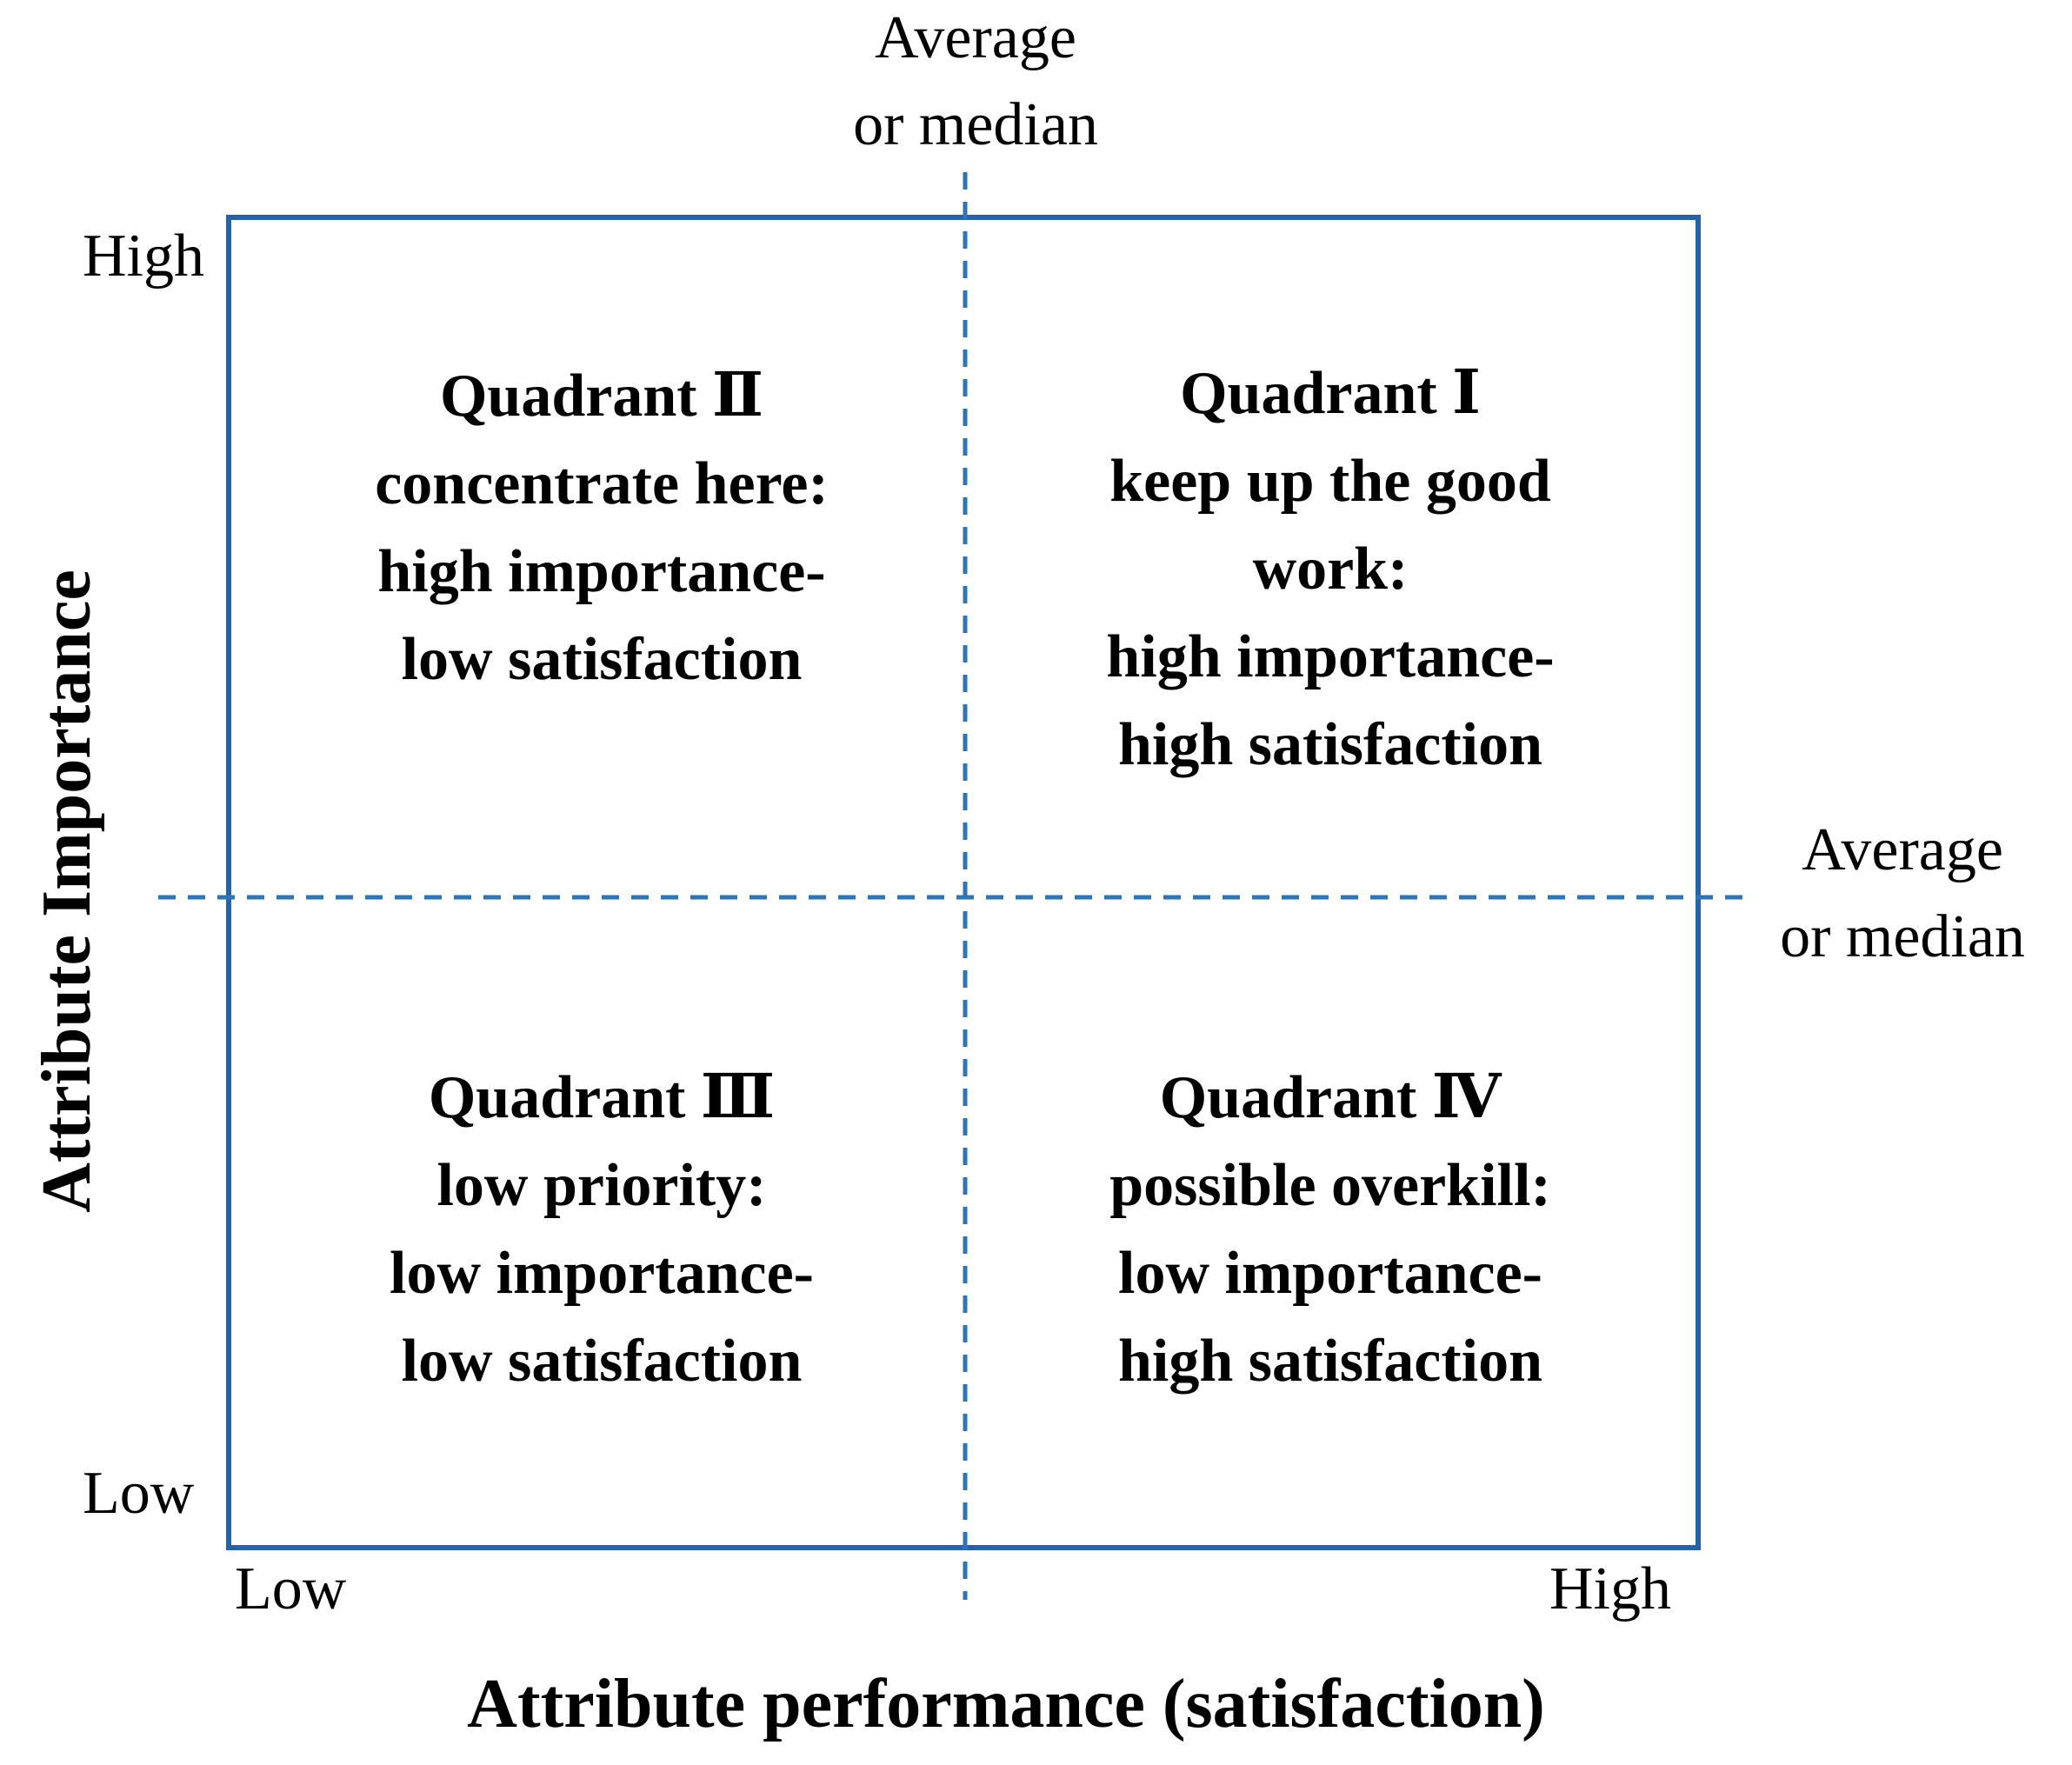 Image resolution: width=2072 pixels, height=1765 pixels. What do you see at coordinates (602, 484) in the screenshot?
I see `quadrant-2-line-2: concentrate here:` at bounding box center [602, 484].